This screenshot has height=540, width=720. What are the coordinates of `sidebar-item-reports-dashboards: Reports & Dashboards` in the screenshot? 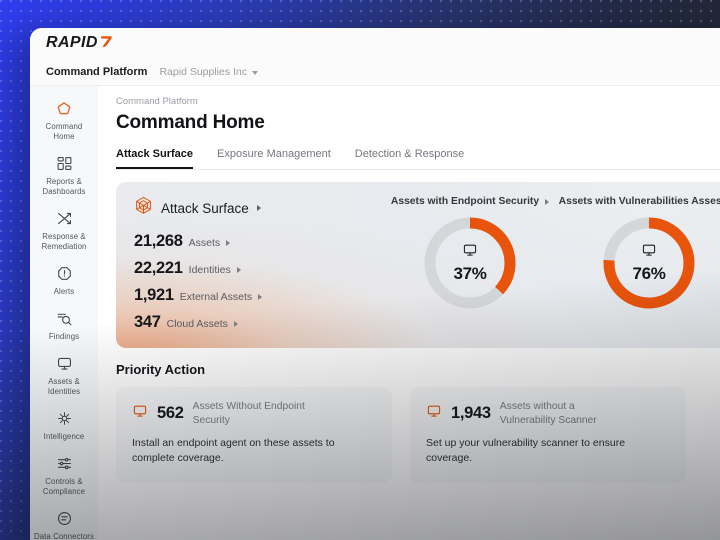 It's located at (64, 175).